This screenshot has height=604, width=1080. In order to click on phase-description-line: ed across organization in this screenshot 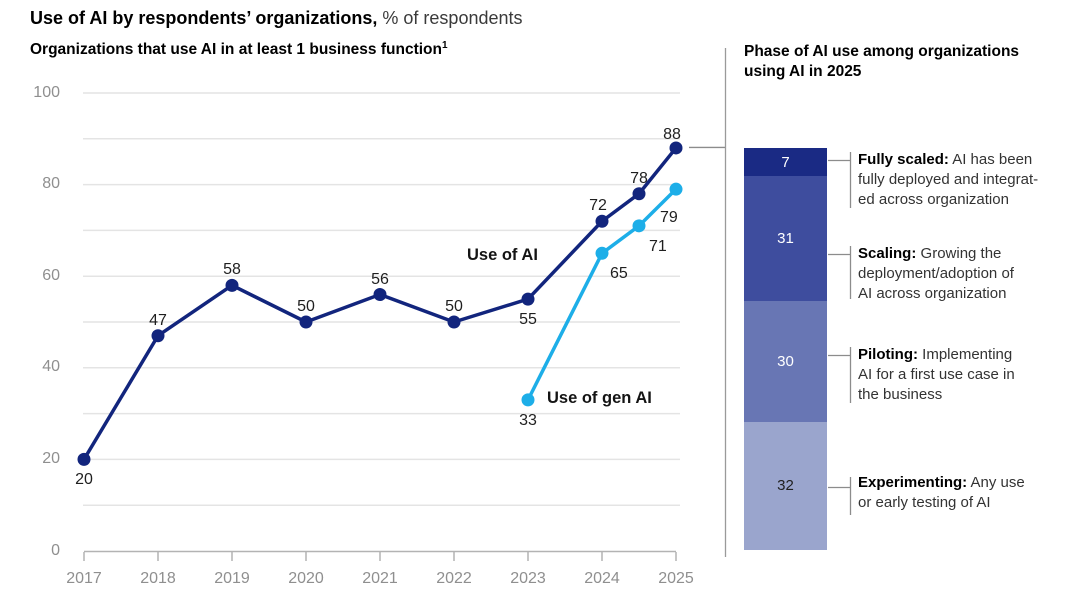, I will do `click(933, 199)`.